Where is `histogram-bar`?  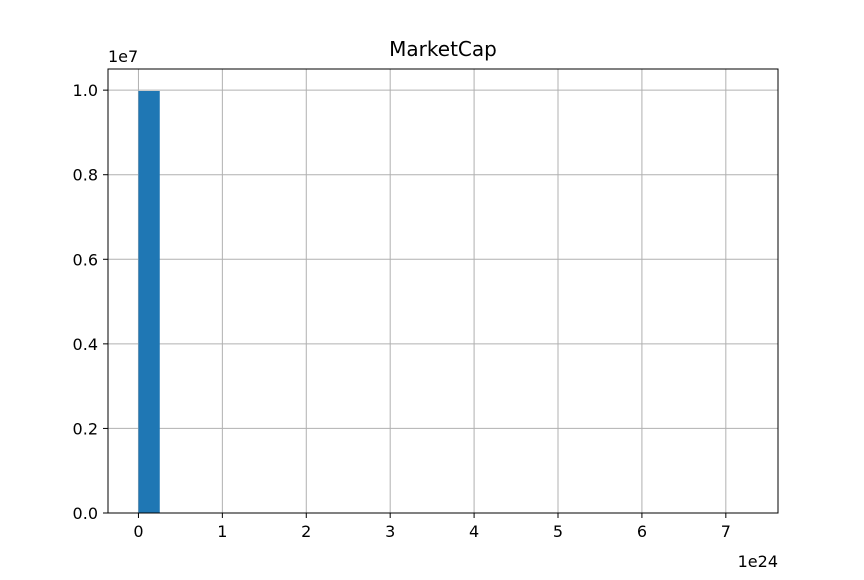 histogram-bar is located at coordinates (149, 301).